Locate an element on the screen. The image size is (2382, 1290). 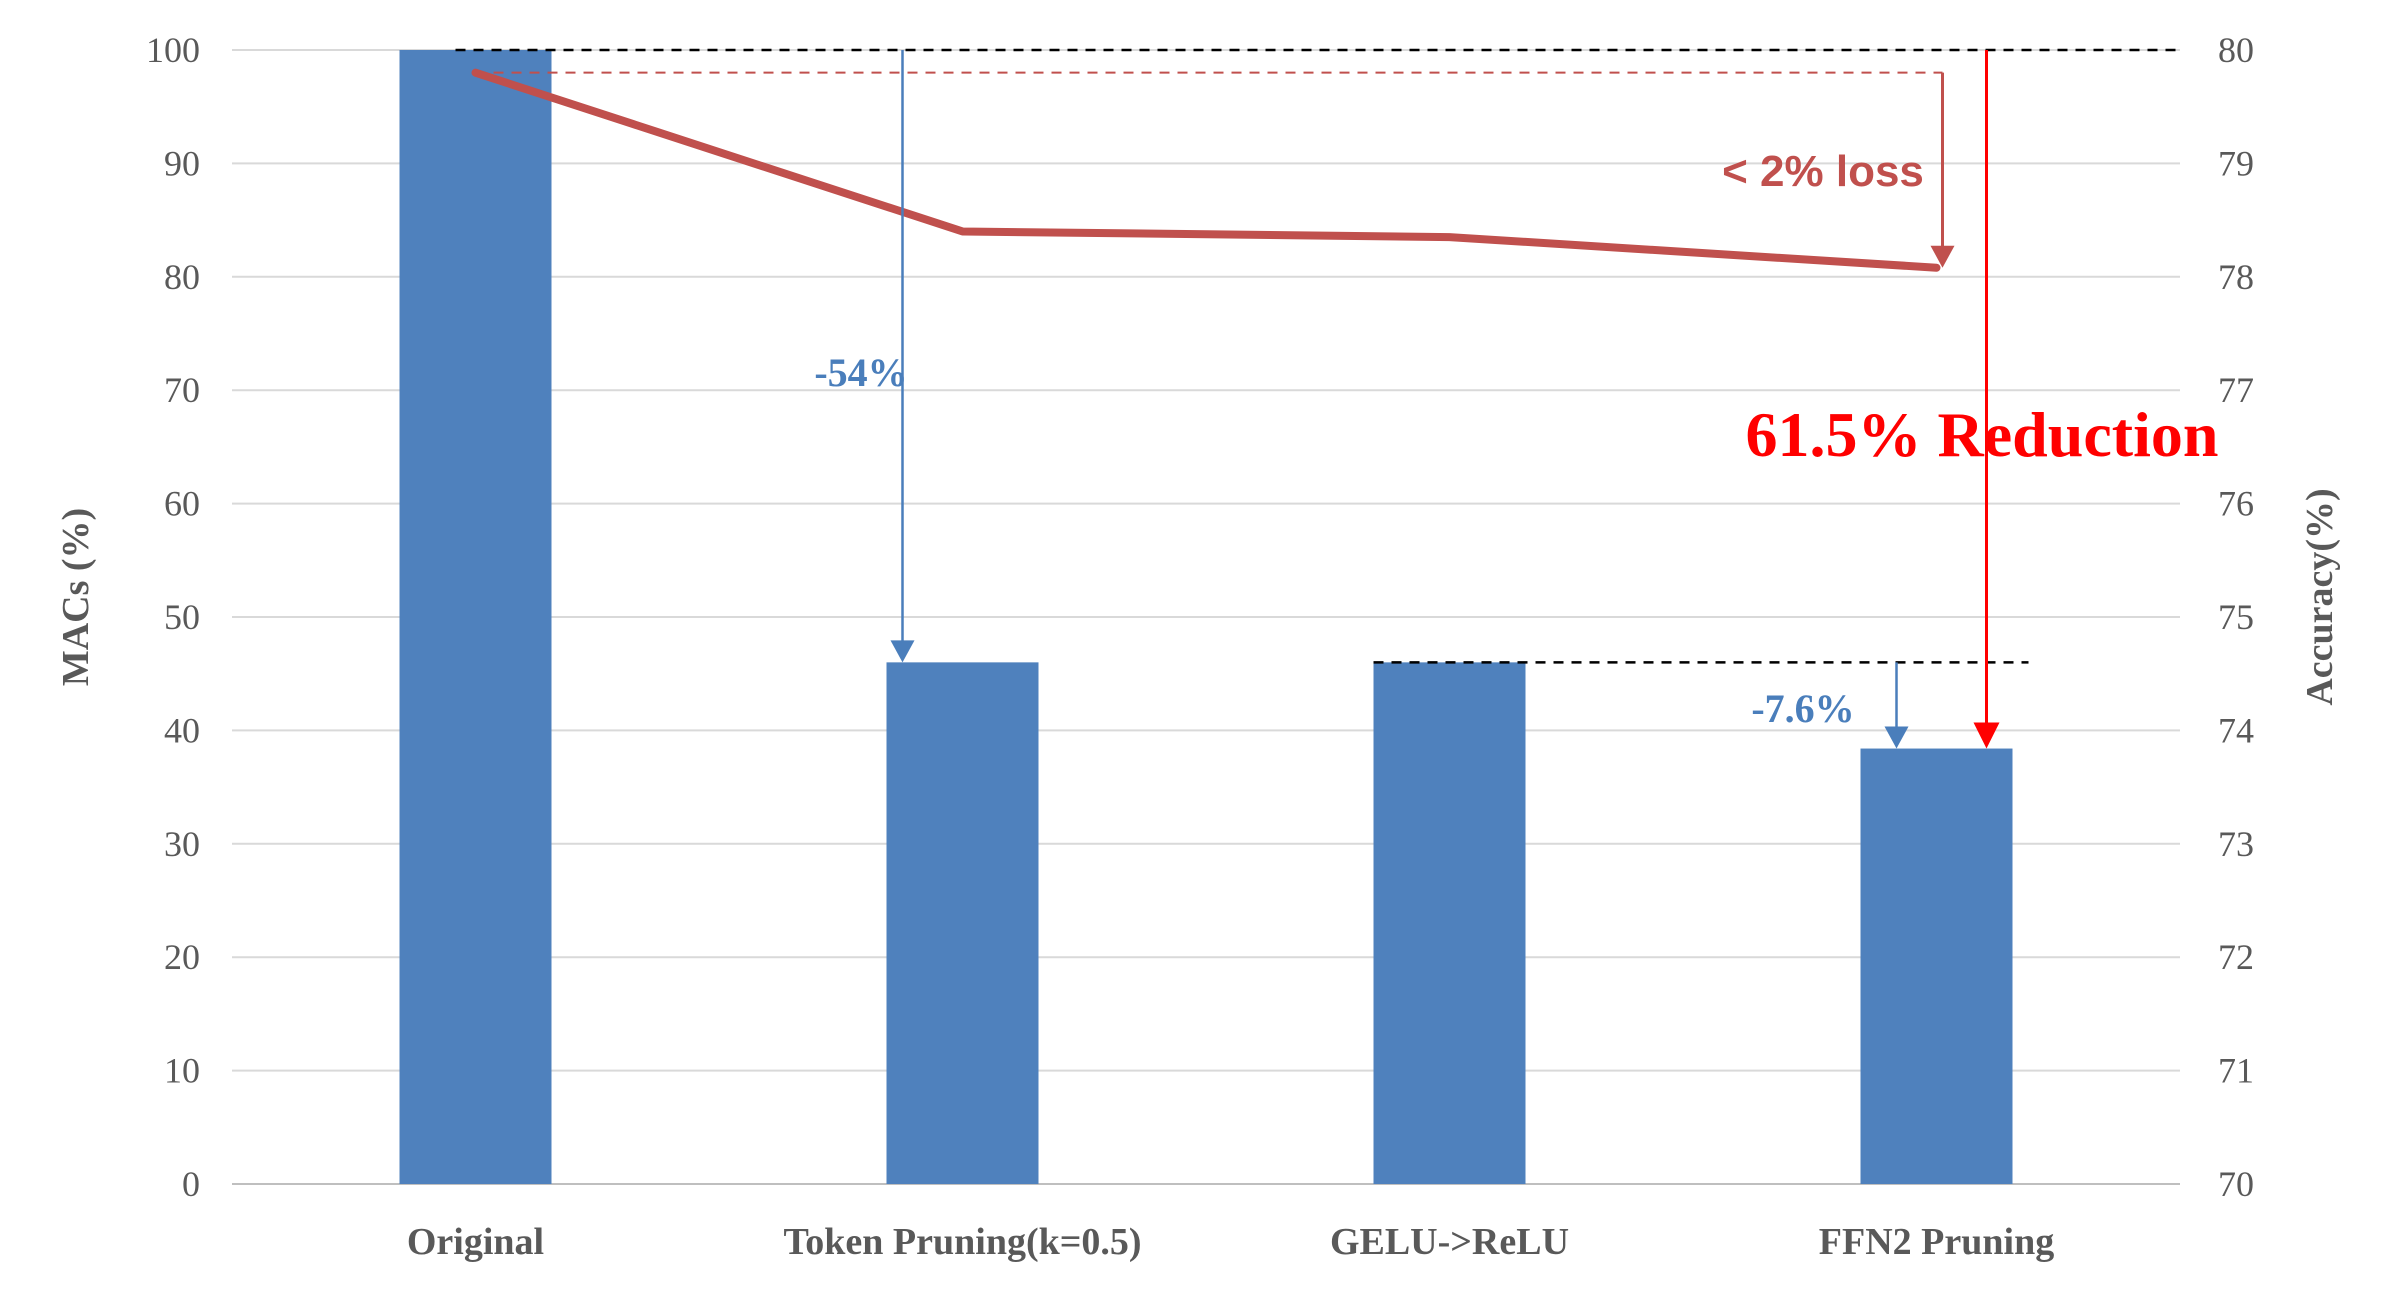
right-tick-label: 70 is located at coordinates (2236, 1184).